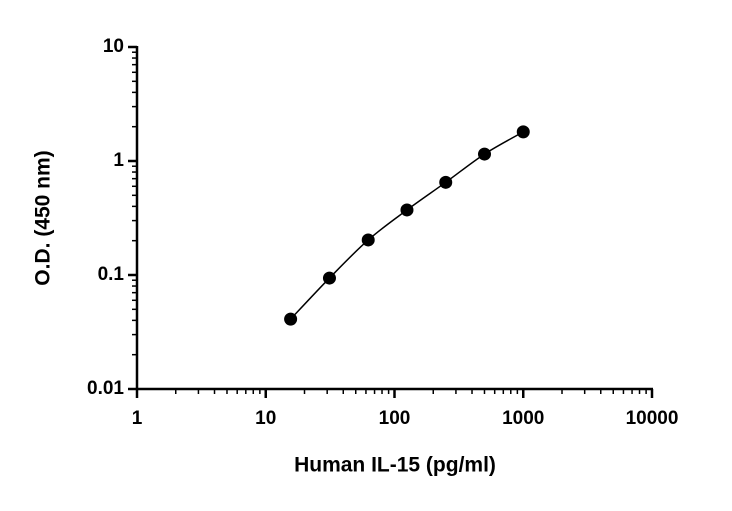 The height and width of the screenshot is (511, 732). Describe the element at coordinates (395, 418) in the screenshot. I see `x-tick-label: 100` at that location.